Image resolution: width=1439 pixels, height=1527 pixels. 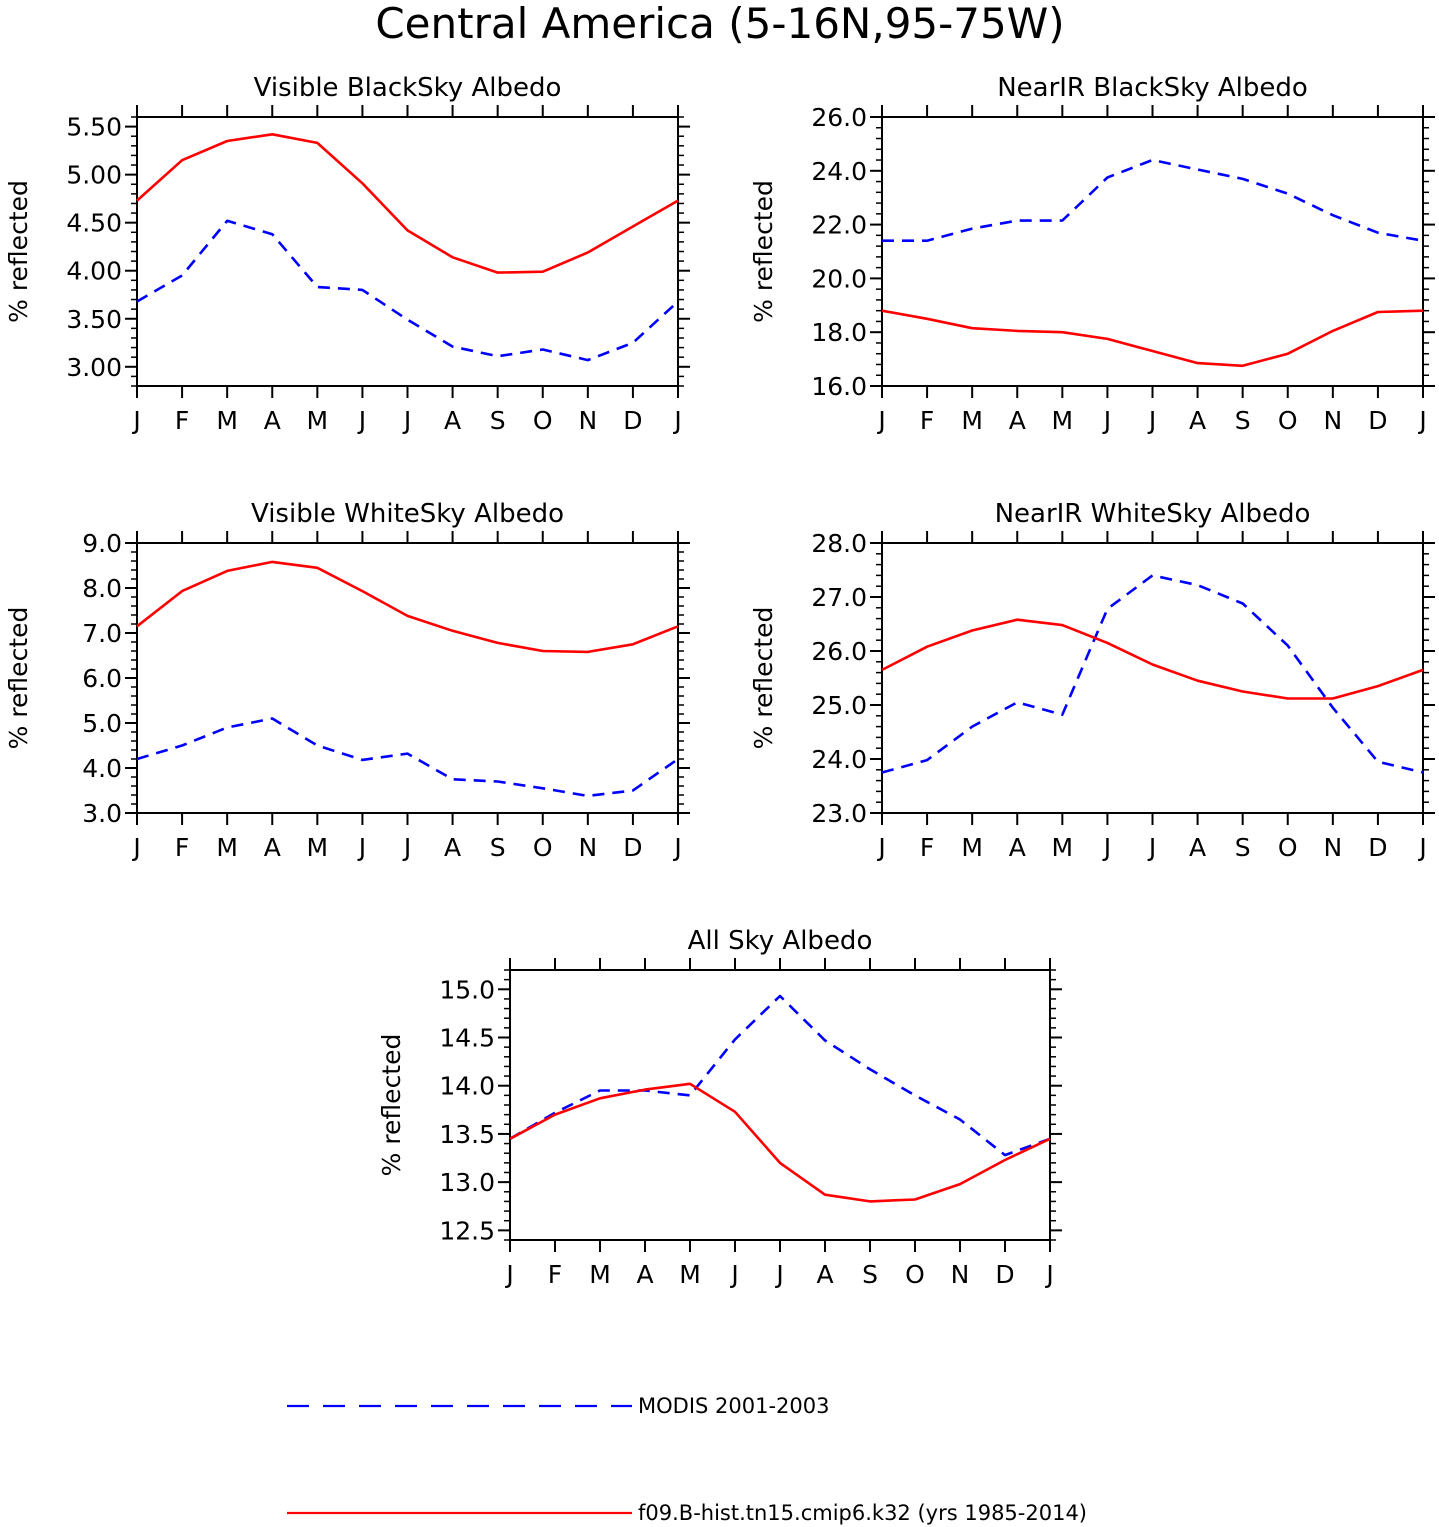 What do you see at coordinates (102, 723) in the screenshot?
I see `y-tick-label: 5.0` at bounding box center [102, 723].